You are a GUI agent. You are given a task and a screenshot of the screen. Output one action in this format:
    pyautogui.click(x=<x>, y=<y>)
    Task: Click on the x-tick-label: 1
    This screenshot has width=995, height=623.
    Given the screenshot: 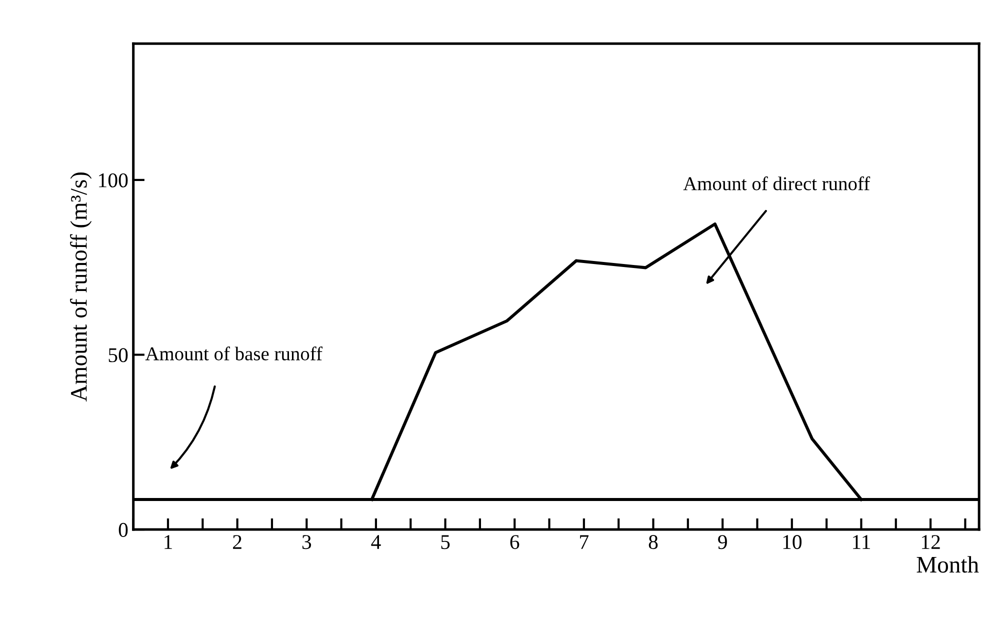 What is the action you would take?
    pyautogui.click(x=168, y=542)
    